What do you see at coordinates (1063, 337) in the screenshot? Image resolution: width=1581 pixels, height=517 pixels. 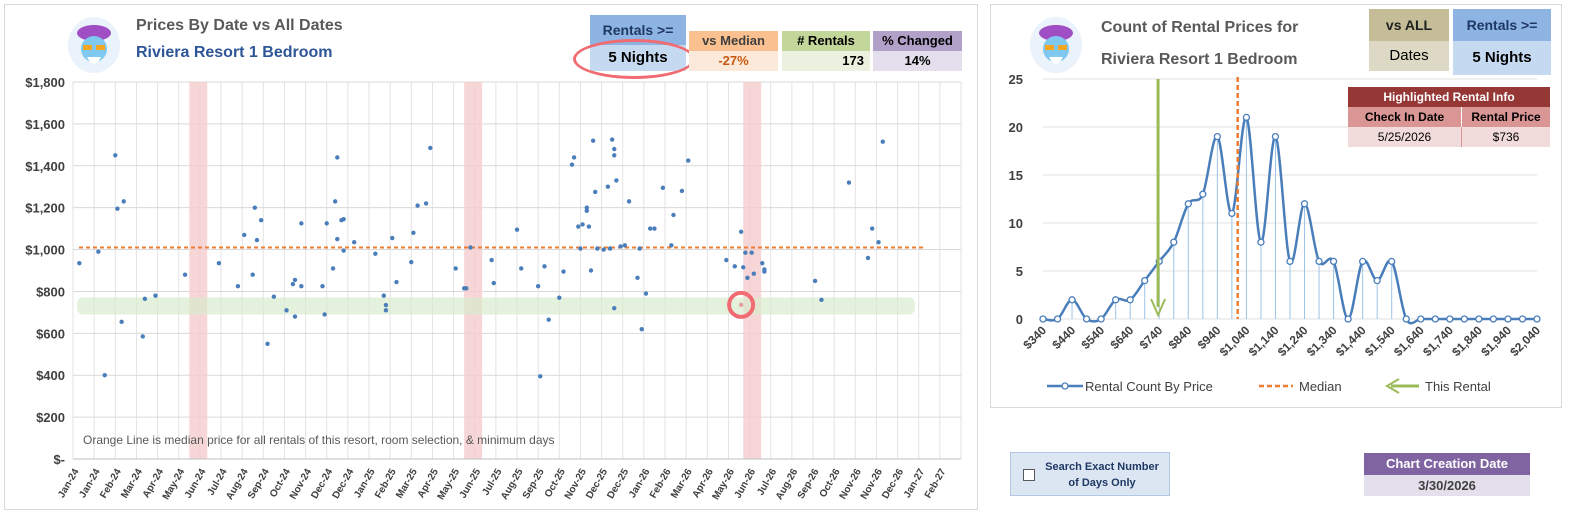 I see `x-tick-label: $440` at bounding box center [1063, 337].